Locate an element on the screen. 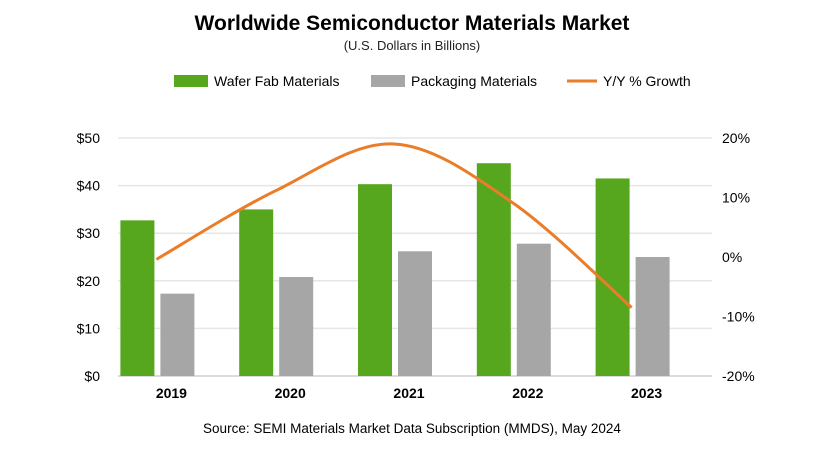 The width and height of the screenshot is (824, 460). right-tick-label: 20% is located at coordinates (736, 138).